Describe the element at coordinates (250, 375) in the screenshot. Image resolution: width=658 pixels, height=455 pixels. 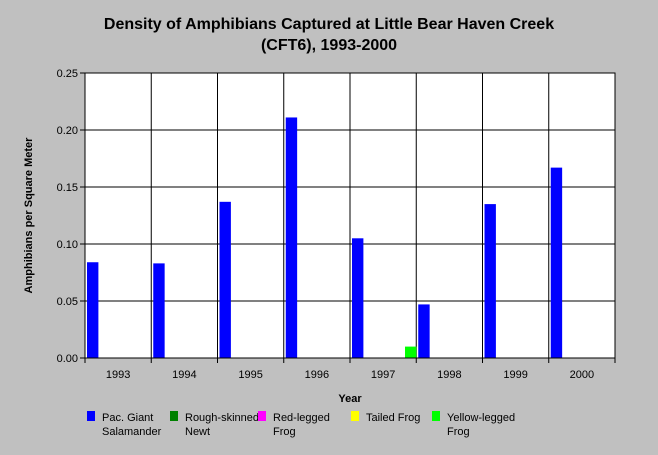
I see `x-tick-label: 1995` at that location.